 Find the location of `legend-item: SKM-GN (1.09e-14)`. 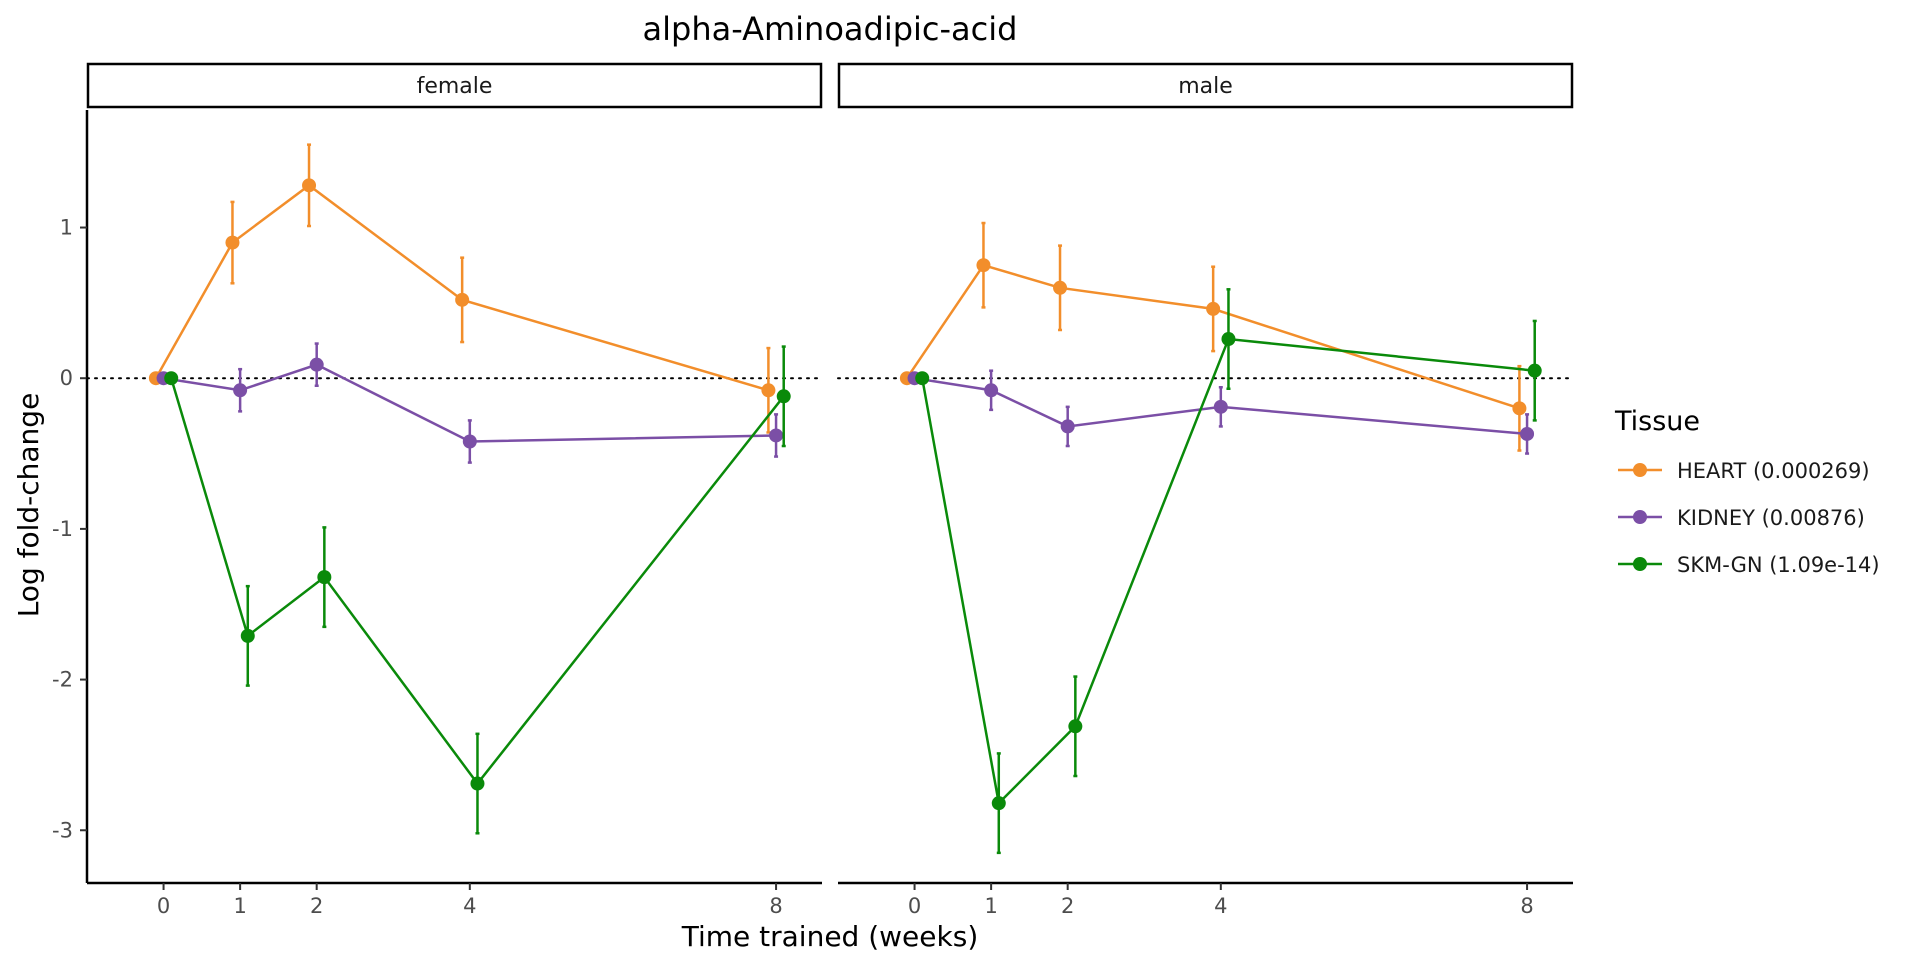

legend-item: SKM-GN (1.09e-14) is located at coordinates (1749, 565).